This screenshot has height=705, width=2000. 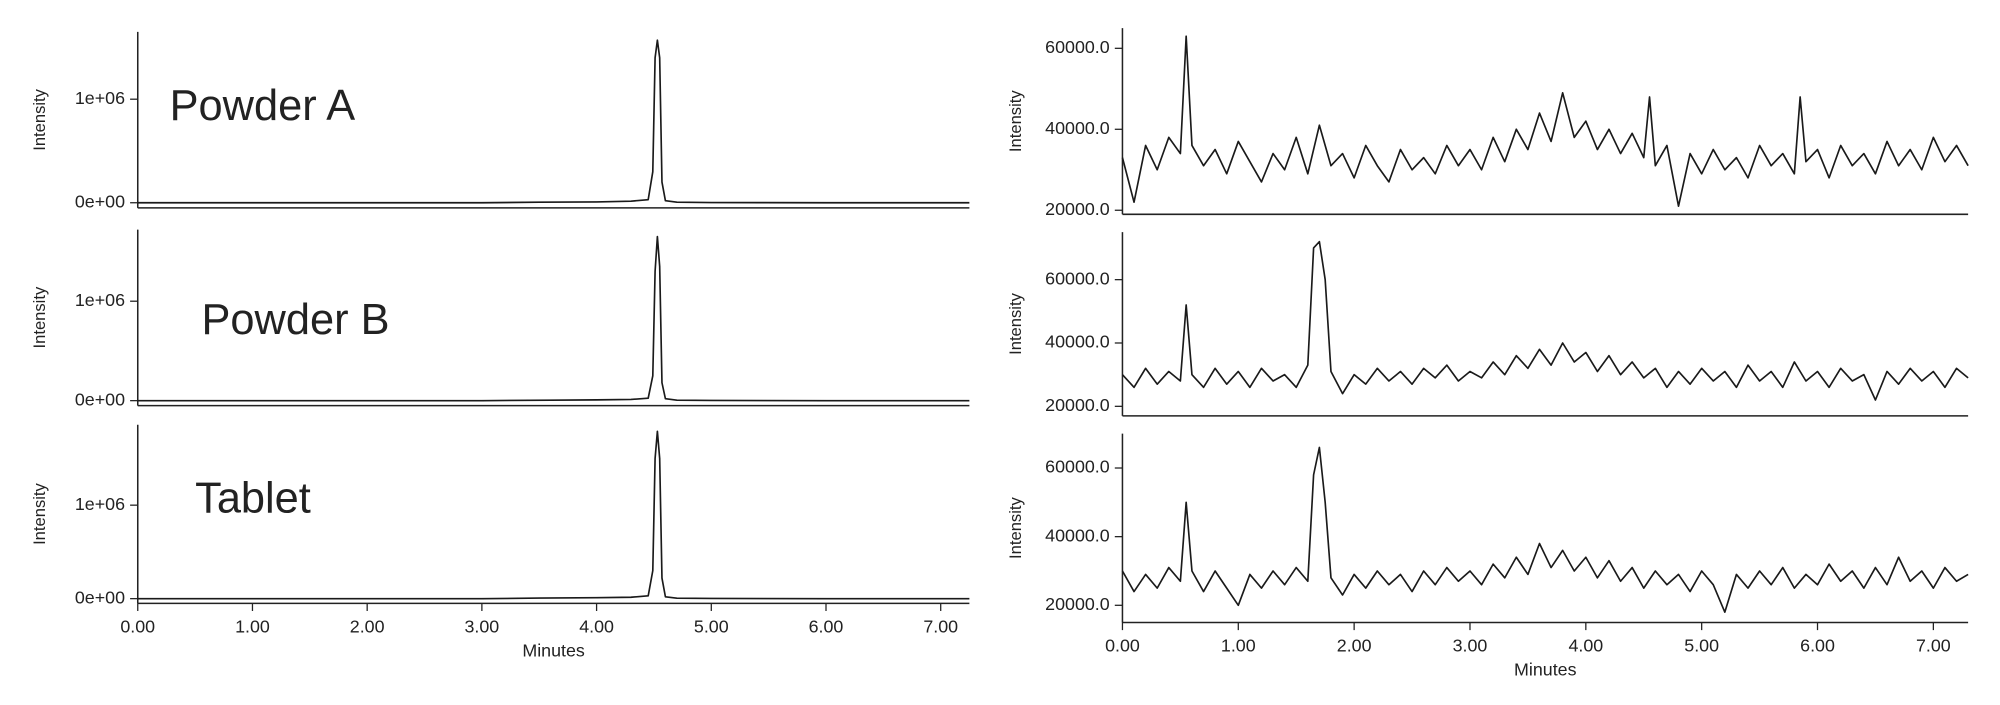 What do you see at coordinates (253, 499) in the screenshot?
I see `annotation: Tablet` at bounding box center [253, 499].